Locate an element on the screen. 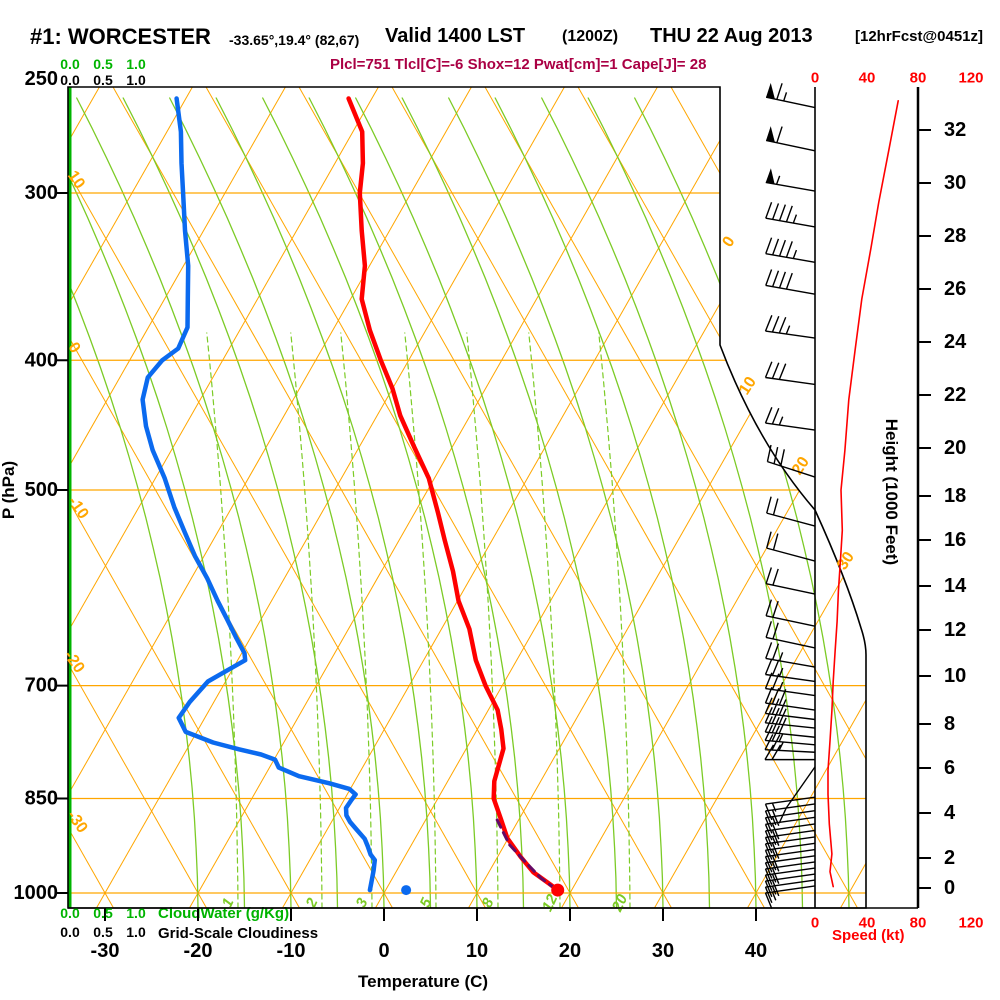  svg-text: 6 is located at coordinates (949, 768).